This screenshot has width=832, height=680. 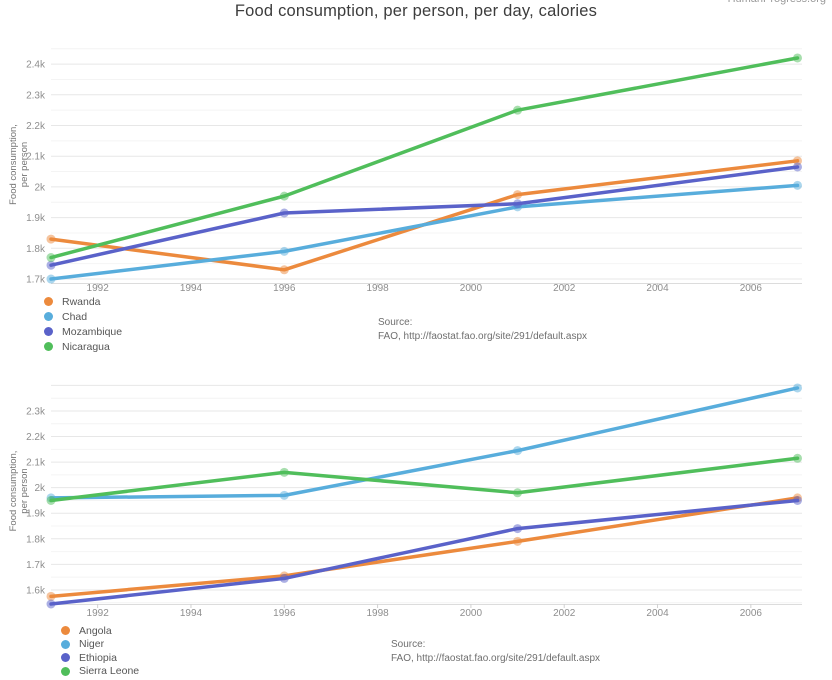 I want to click on legend-dot-ethiopia, so click(x=65, y=658).